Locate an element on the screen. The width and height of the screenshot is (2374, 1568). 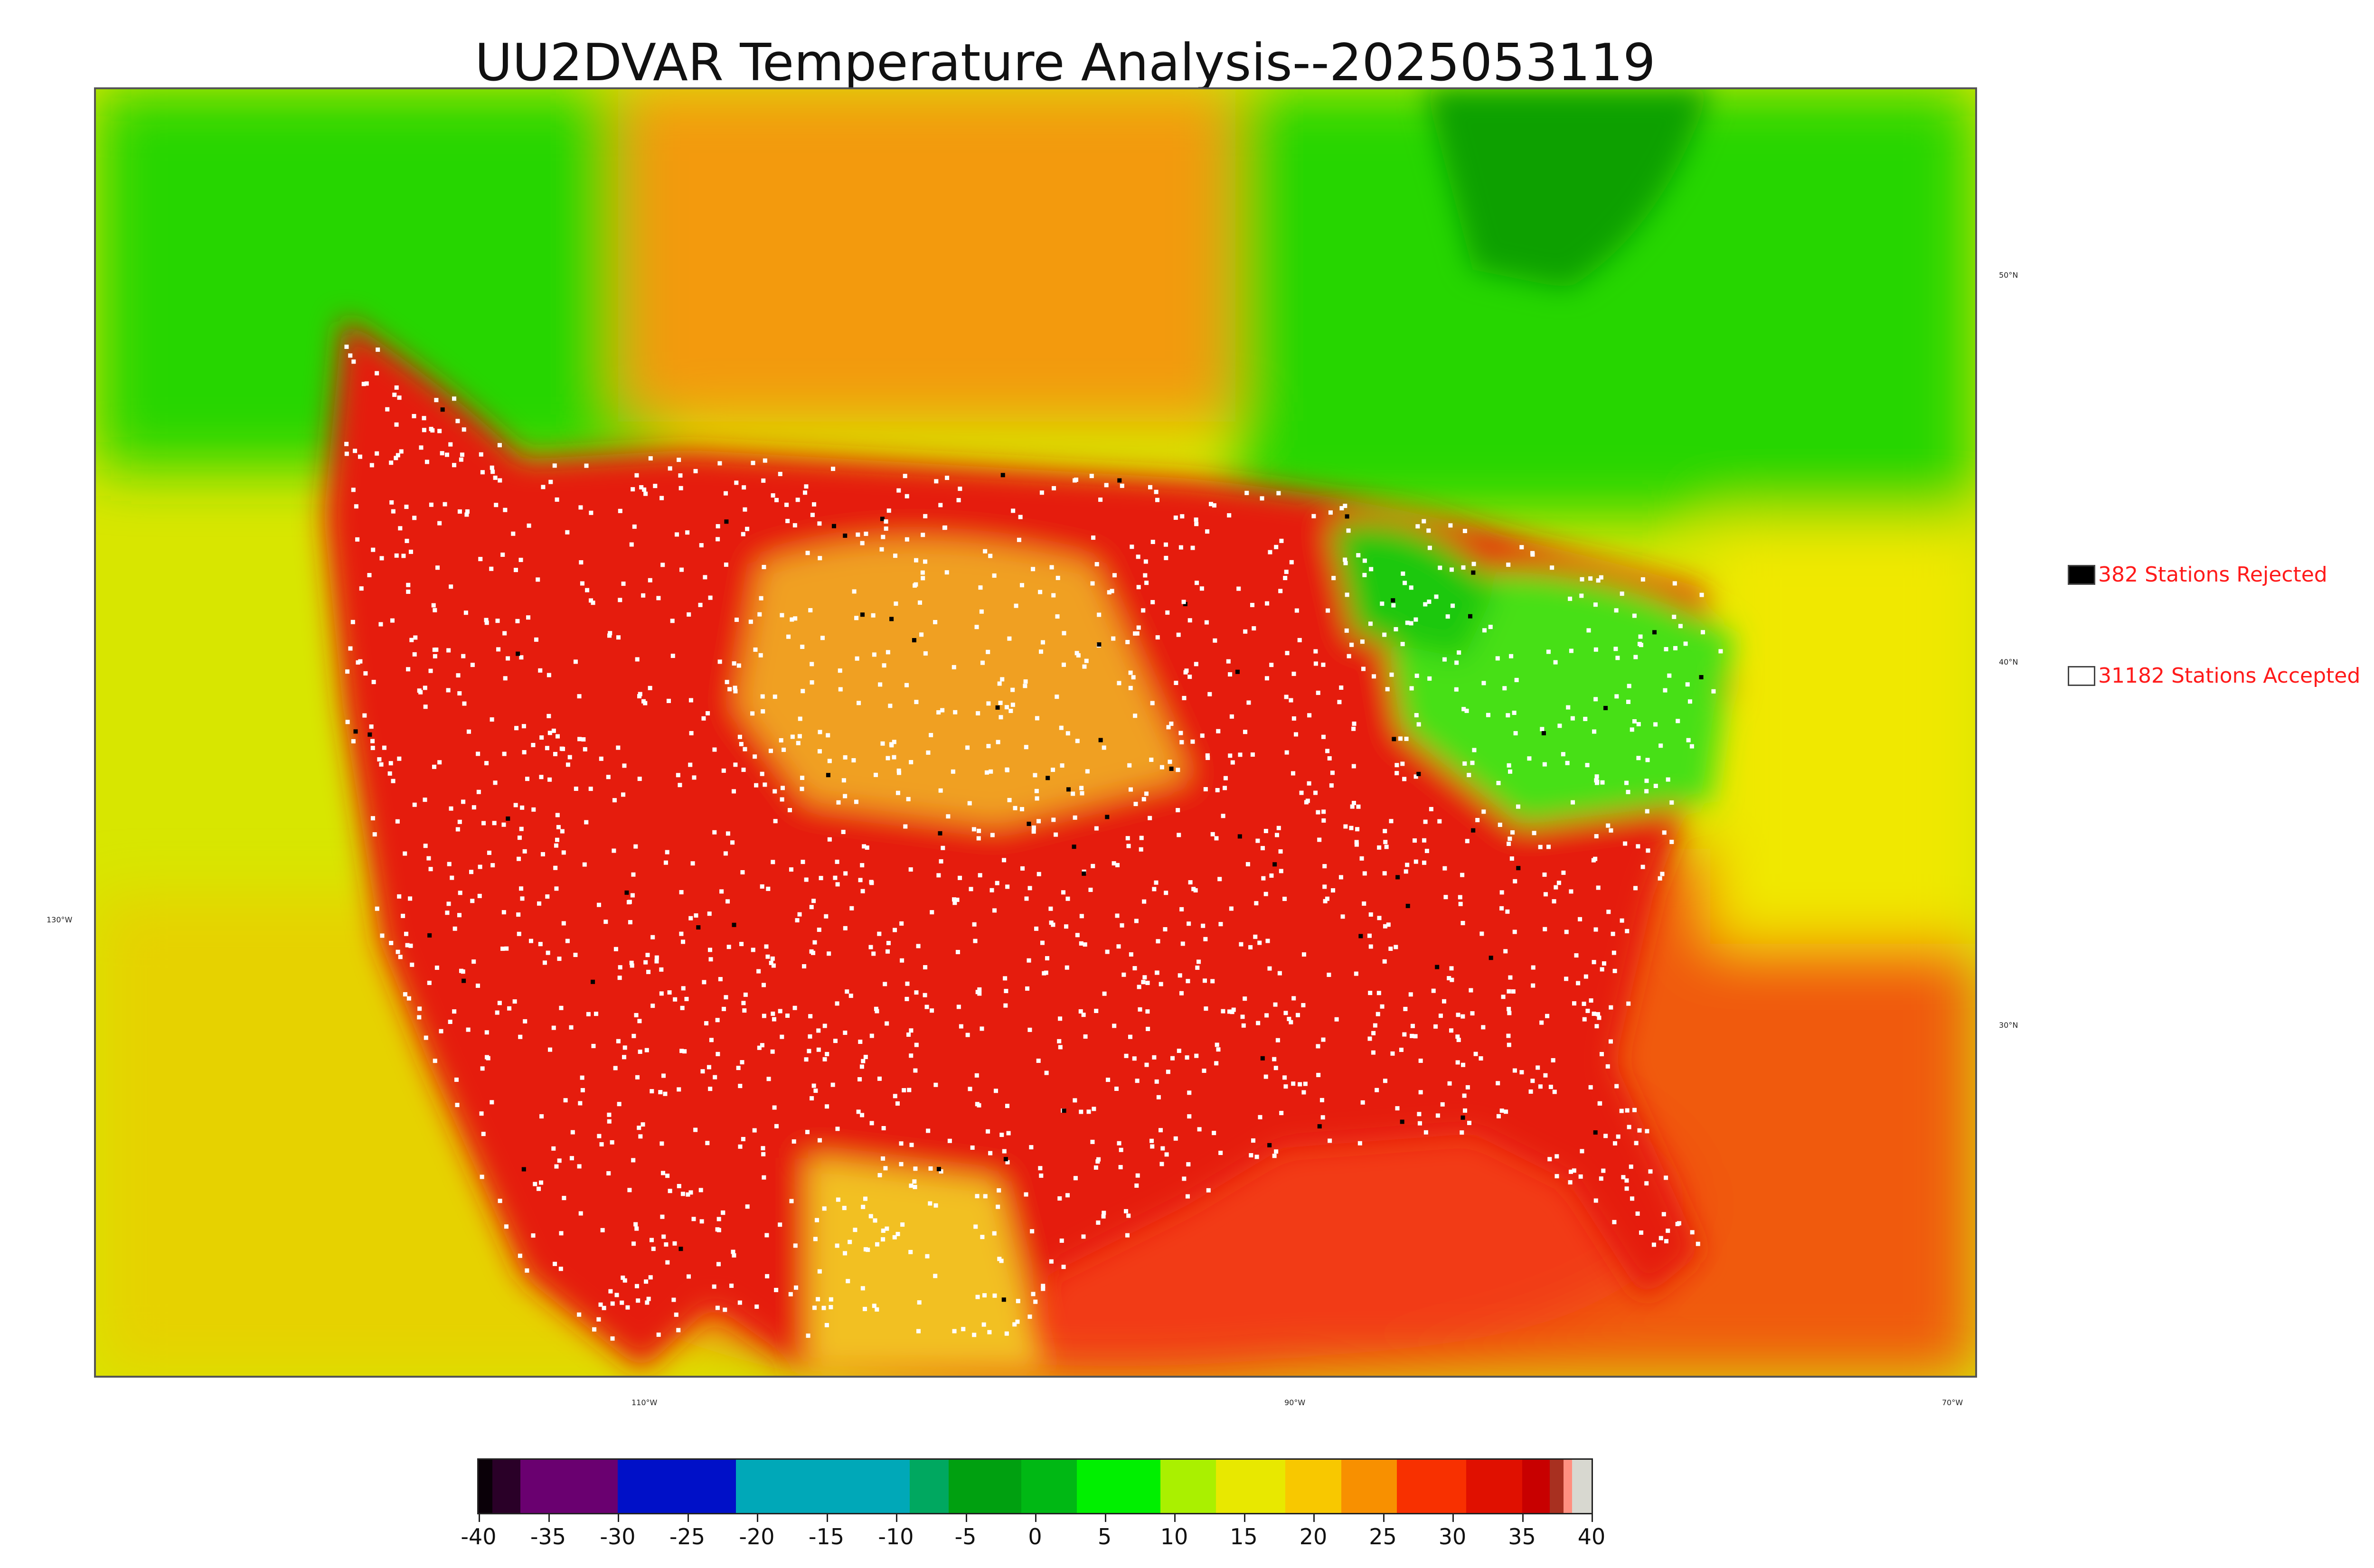
colorbar-ticks: -40 -35 -30 -25 -20 -15 -10 -5 0 5 10 15 20 25 30 35 40 is located at coordinates (1187, 1533).